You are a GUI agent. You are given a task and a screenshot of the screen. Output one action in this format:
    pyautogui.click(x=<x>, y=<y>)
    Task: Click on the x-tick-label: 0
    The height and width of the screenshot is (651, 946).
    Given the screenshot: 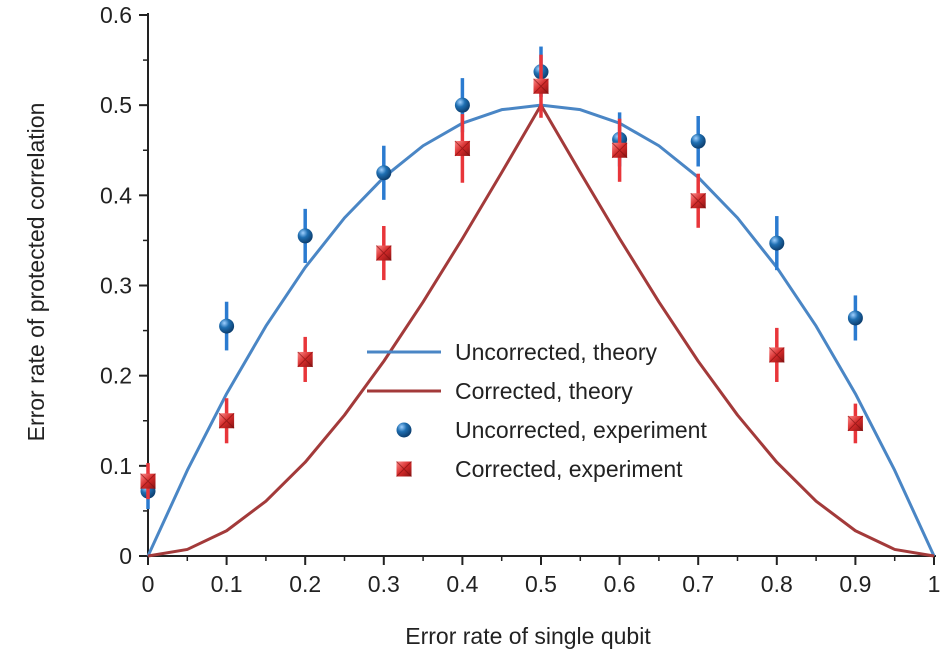 What is the action you would take?
    pyautogui.click(x=148, y=584)
    